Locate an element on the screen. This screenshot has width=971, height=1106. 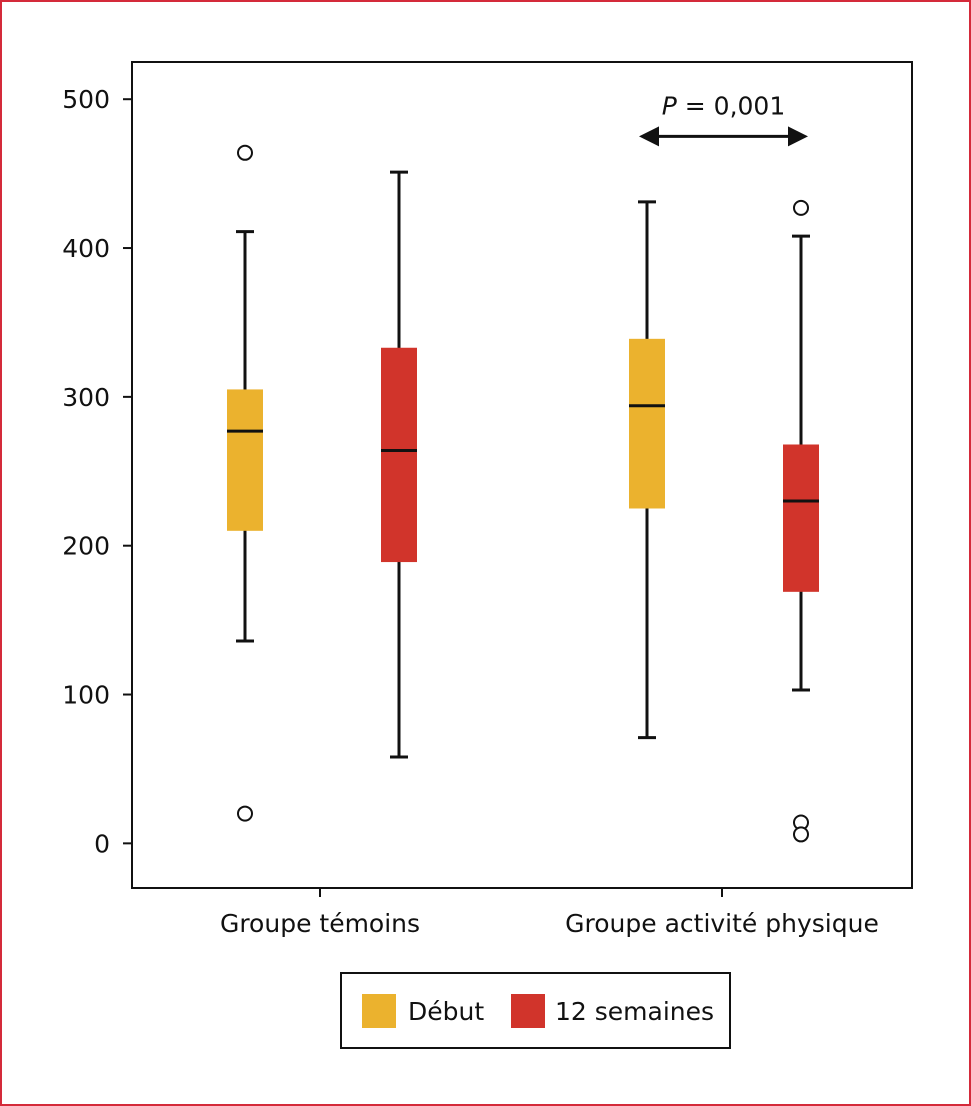
arrow-left-icon is located at coordinates (649, 136).